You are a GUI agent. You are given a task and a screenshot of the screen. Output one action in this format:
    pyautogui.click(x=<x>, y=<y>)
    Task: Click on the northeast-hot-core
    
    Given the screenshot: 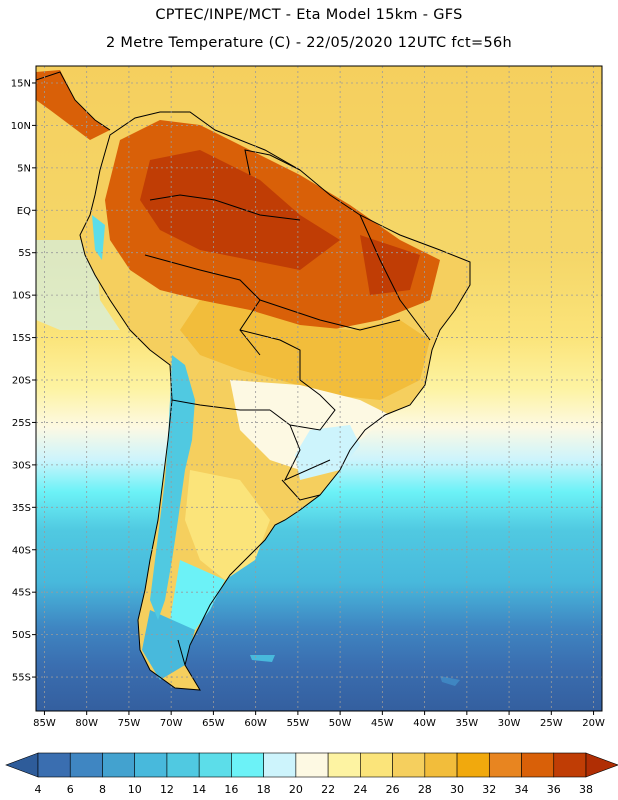 What is the action you would take?
    pyautogui.click(x=390, y=265)
    